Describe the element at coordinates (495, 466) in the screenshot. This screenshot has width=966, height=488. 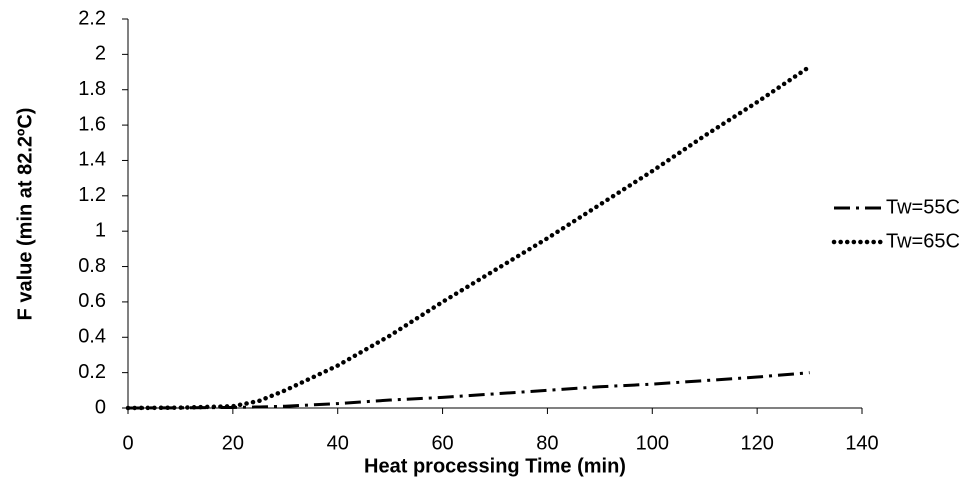
I see `x-axis-title: Heat processing Time (min)` at that location.